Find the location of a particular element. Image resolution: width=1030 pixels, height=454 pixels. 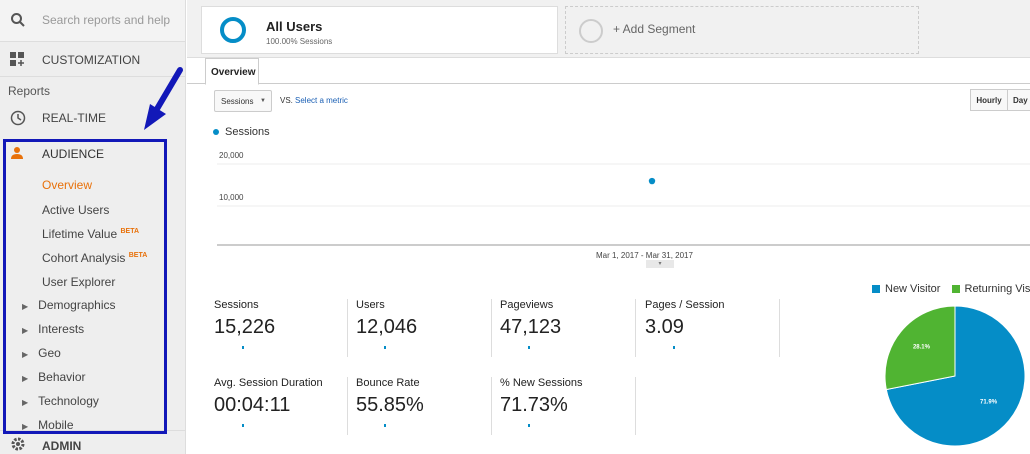

sidebar-item-active-users: Active Users is located at coordinates (76, 210).